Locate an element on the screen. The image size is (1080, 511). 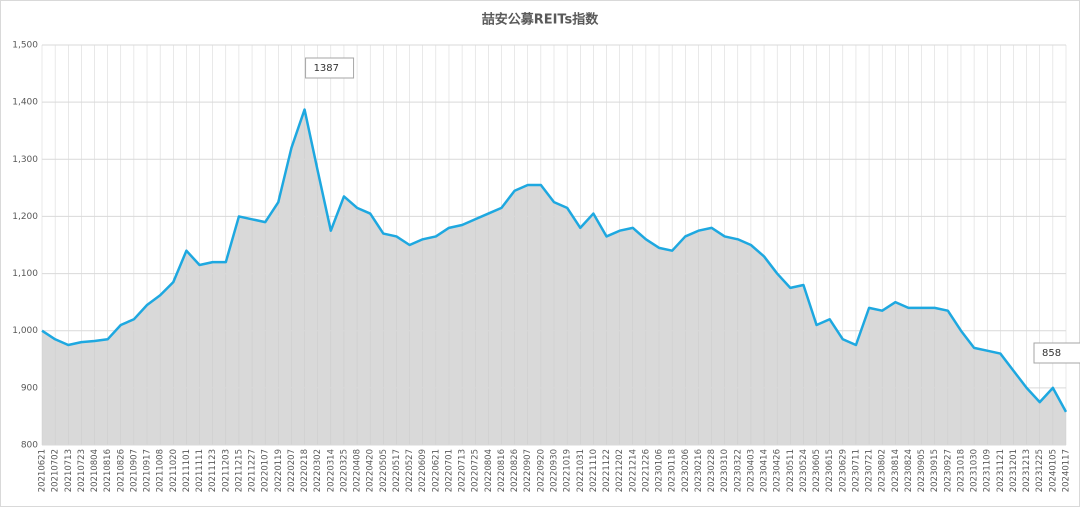
x-tick-label: 20230216 is located at coordinates (699, 470).